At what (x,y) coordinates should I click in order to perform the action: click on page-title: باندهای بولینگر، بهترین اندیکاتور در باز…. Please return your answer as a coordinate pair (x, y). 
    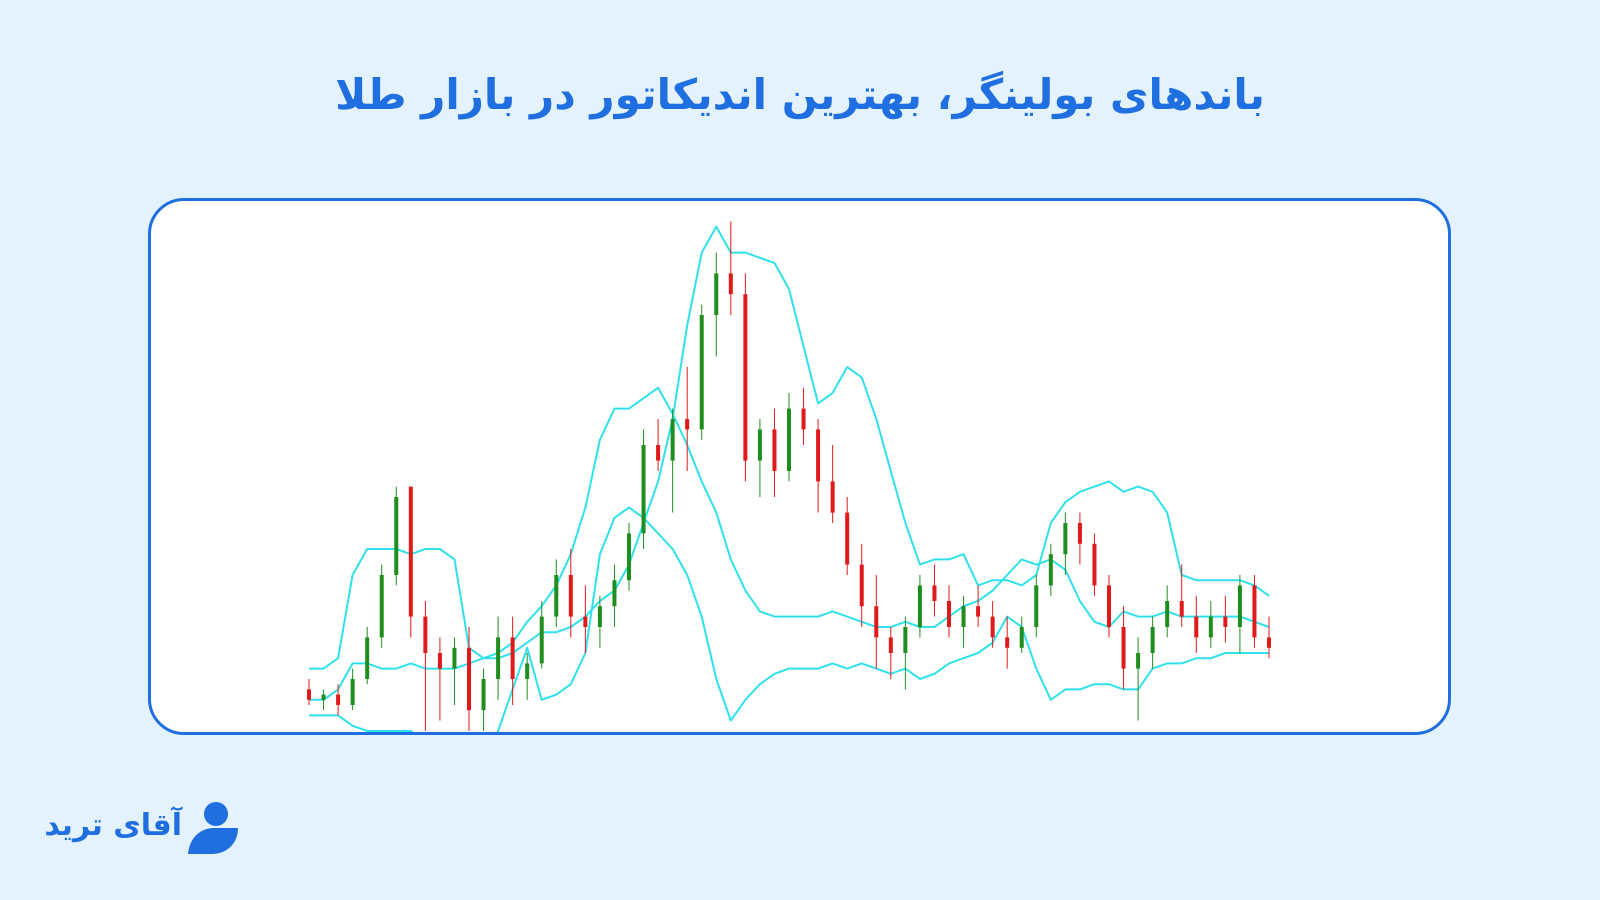
    Looking at the image, I should click on (800, 94).